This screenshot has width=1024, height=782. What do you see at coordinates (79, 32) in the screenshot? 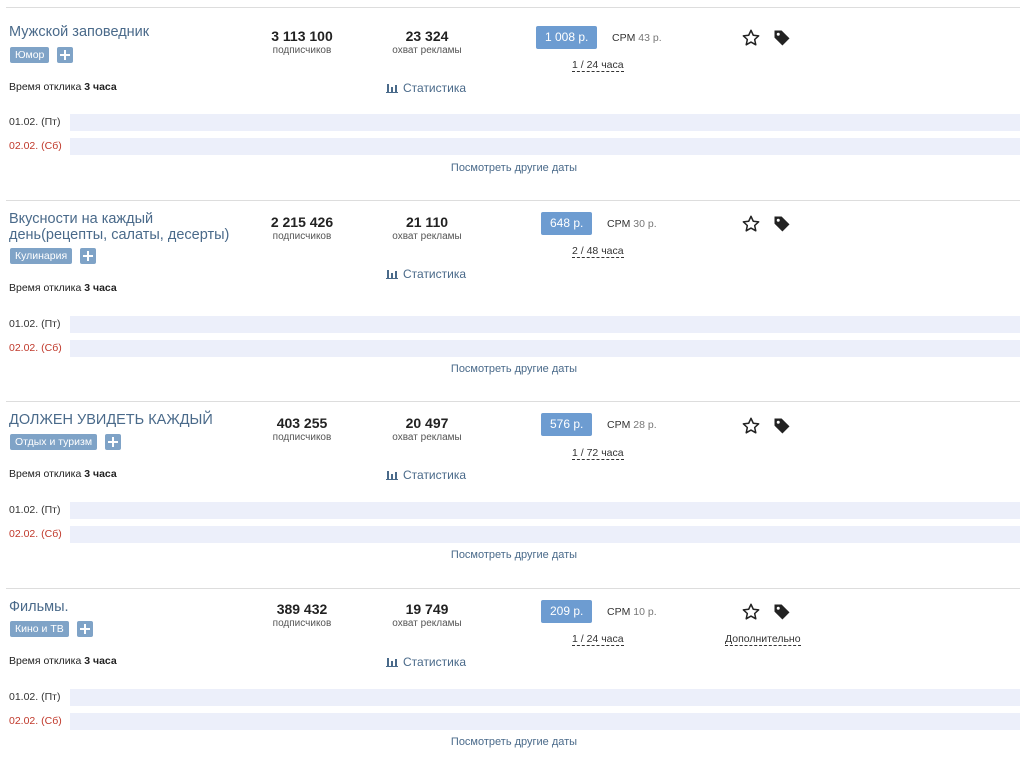
I see `channel-name: Мужской заповедник` at bounding box center [79, 32].